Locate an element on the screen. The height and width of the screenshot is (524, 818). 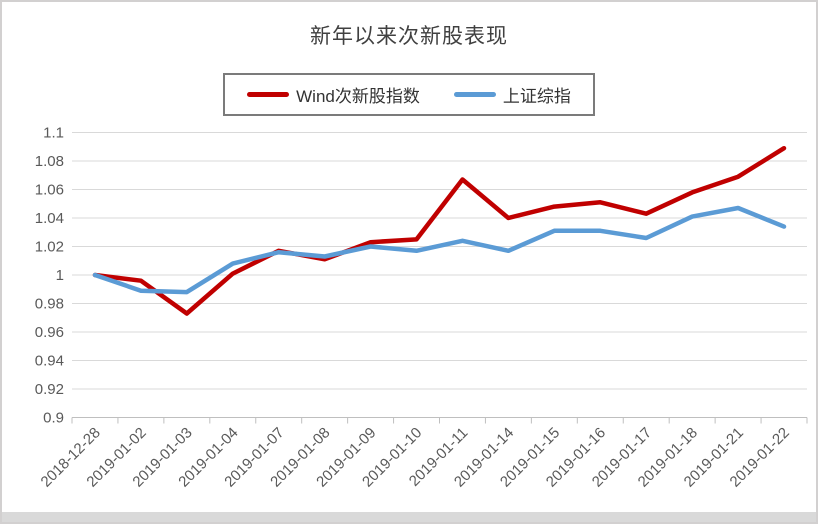
y-axis-tick-label: 0.96 is located at coordinates (49, 332).